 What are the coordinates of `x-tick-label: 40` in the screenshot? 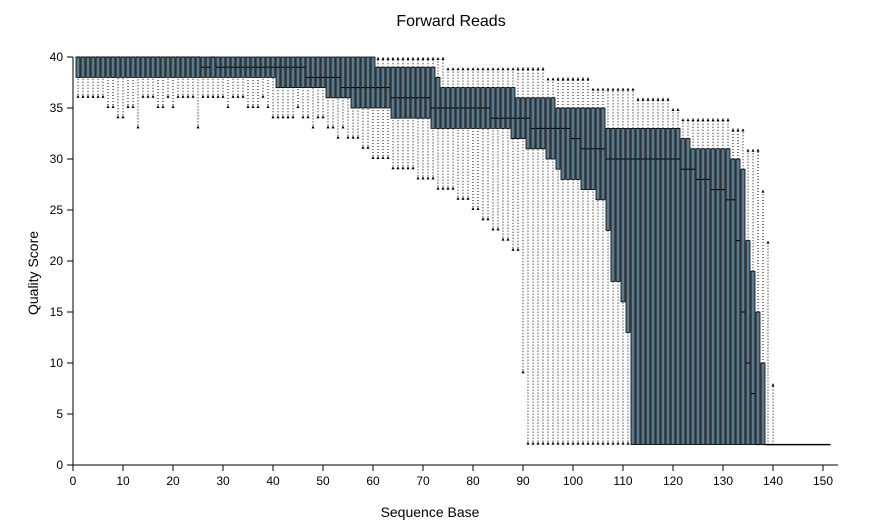 It's located at (273, 481).